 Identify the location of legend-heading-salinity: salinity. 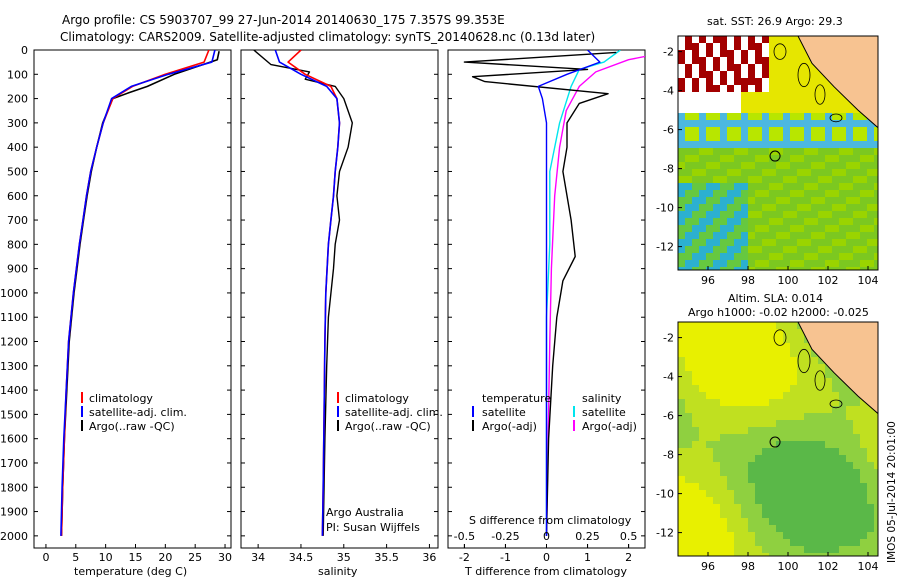
(602, 398).